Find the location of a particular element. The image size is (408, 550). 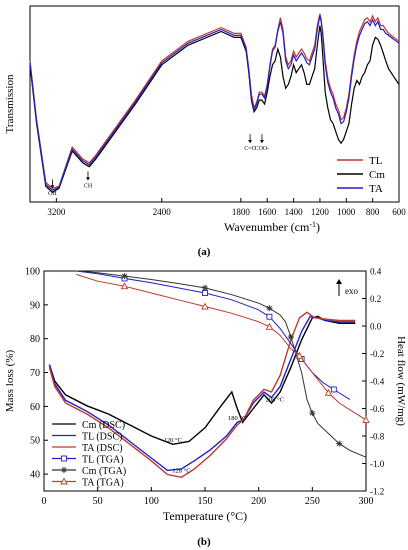

thermal-x-tick-label: 300 is located at coordinates (366, 501).